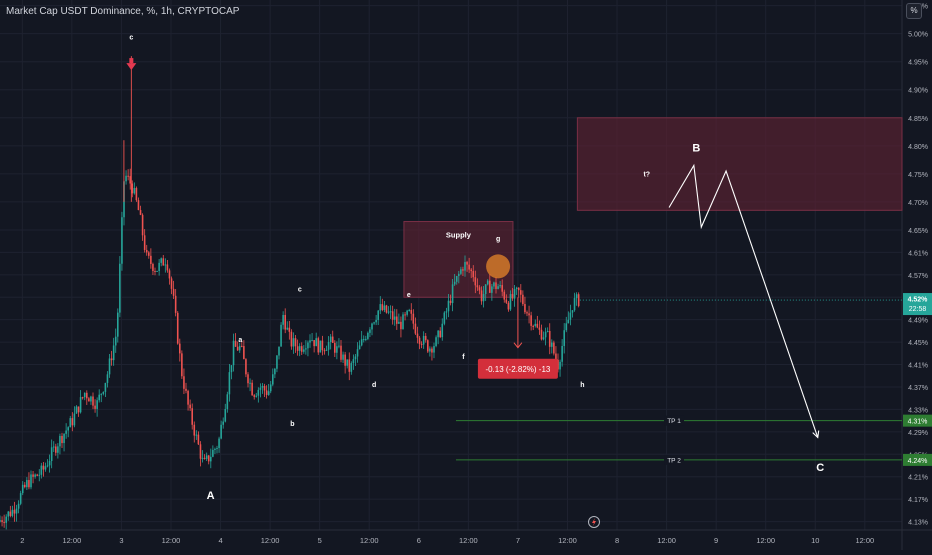 The height and width of the screenshot is (555, 932). What do you see at coordinates (918, 388) in the screenshot?
I see `y-tick-label: 4.37%` at bounding box center [918, 388].